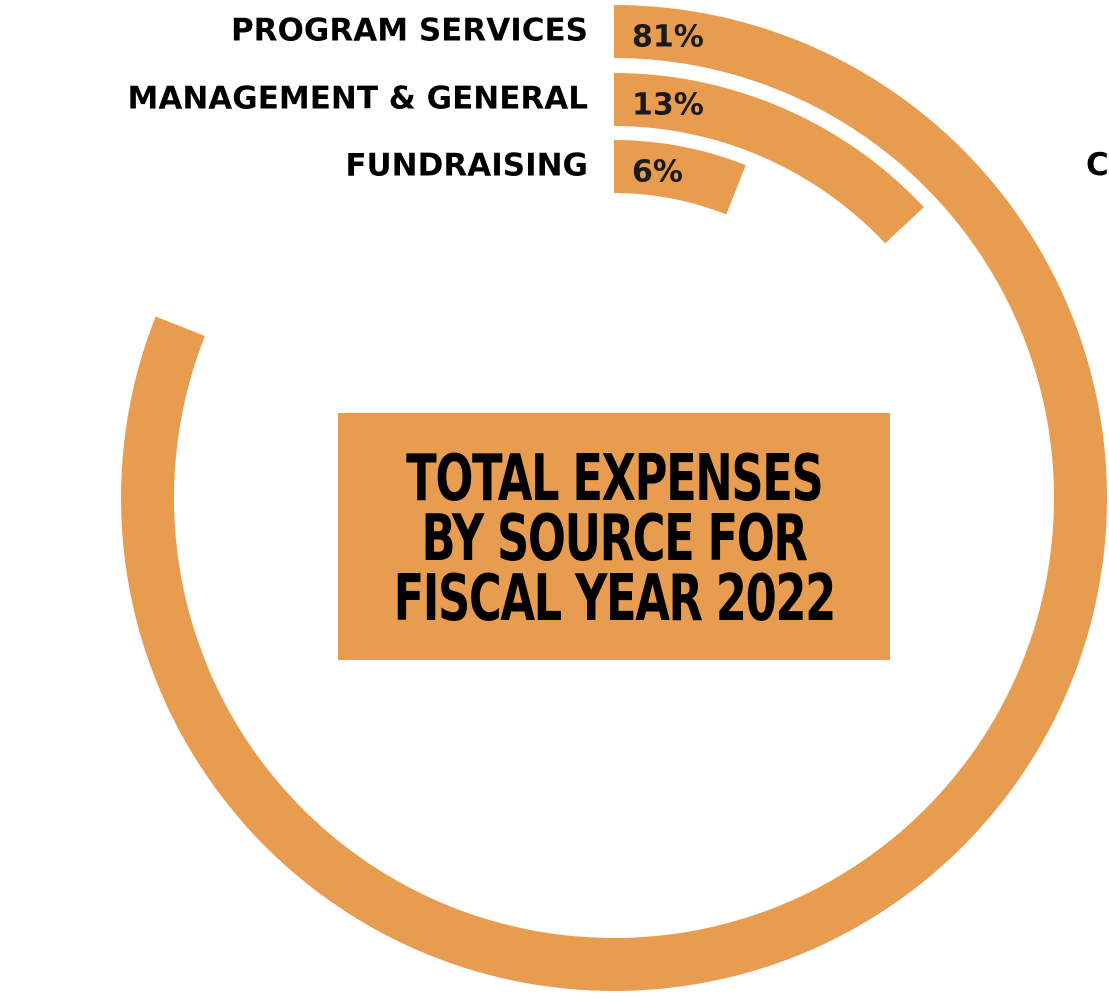  Describe the element at coordinates (409, 31) in the screenshot. I see `category-label-program-services: PROGRAM SERVICES` at that location.